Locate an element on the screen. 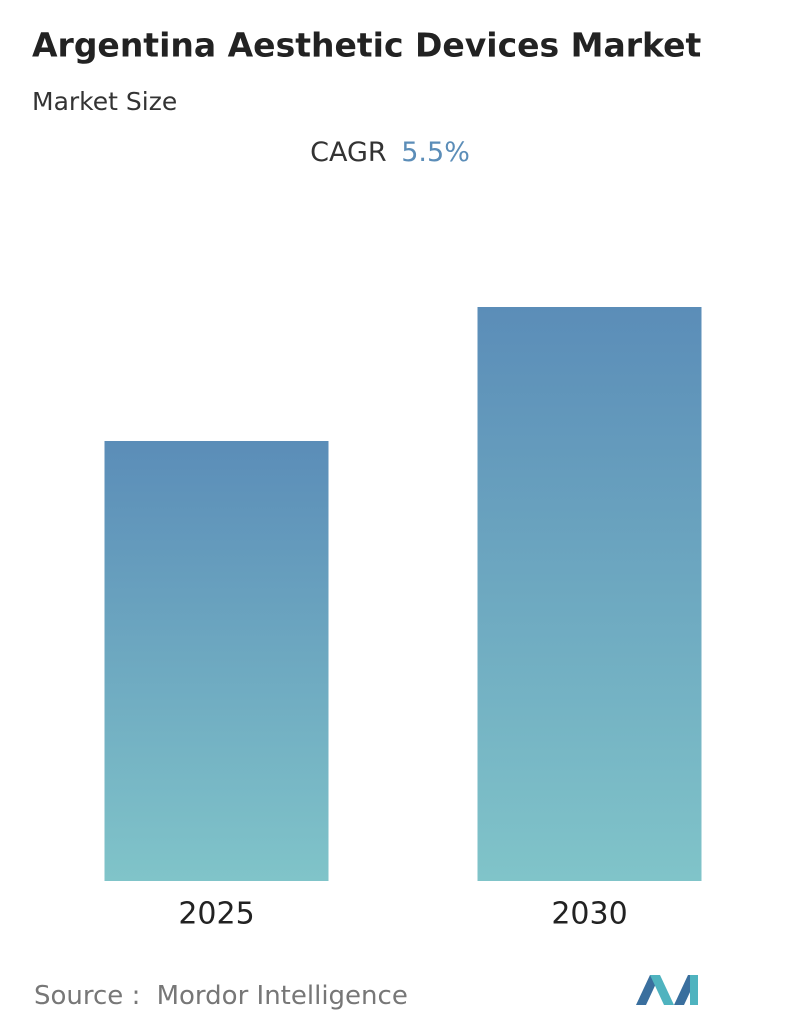 The image size is (796, 1034). source-label: Source : is located at coordinates (87, 996).